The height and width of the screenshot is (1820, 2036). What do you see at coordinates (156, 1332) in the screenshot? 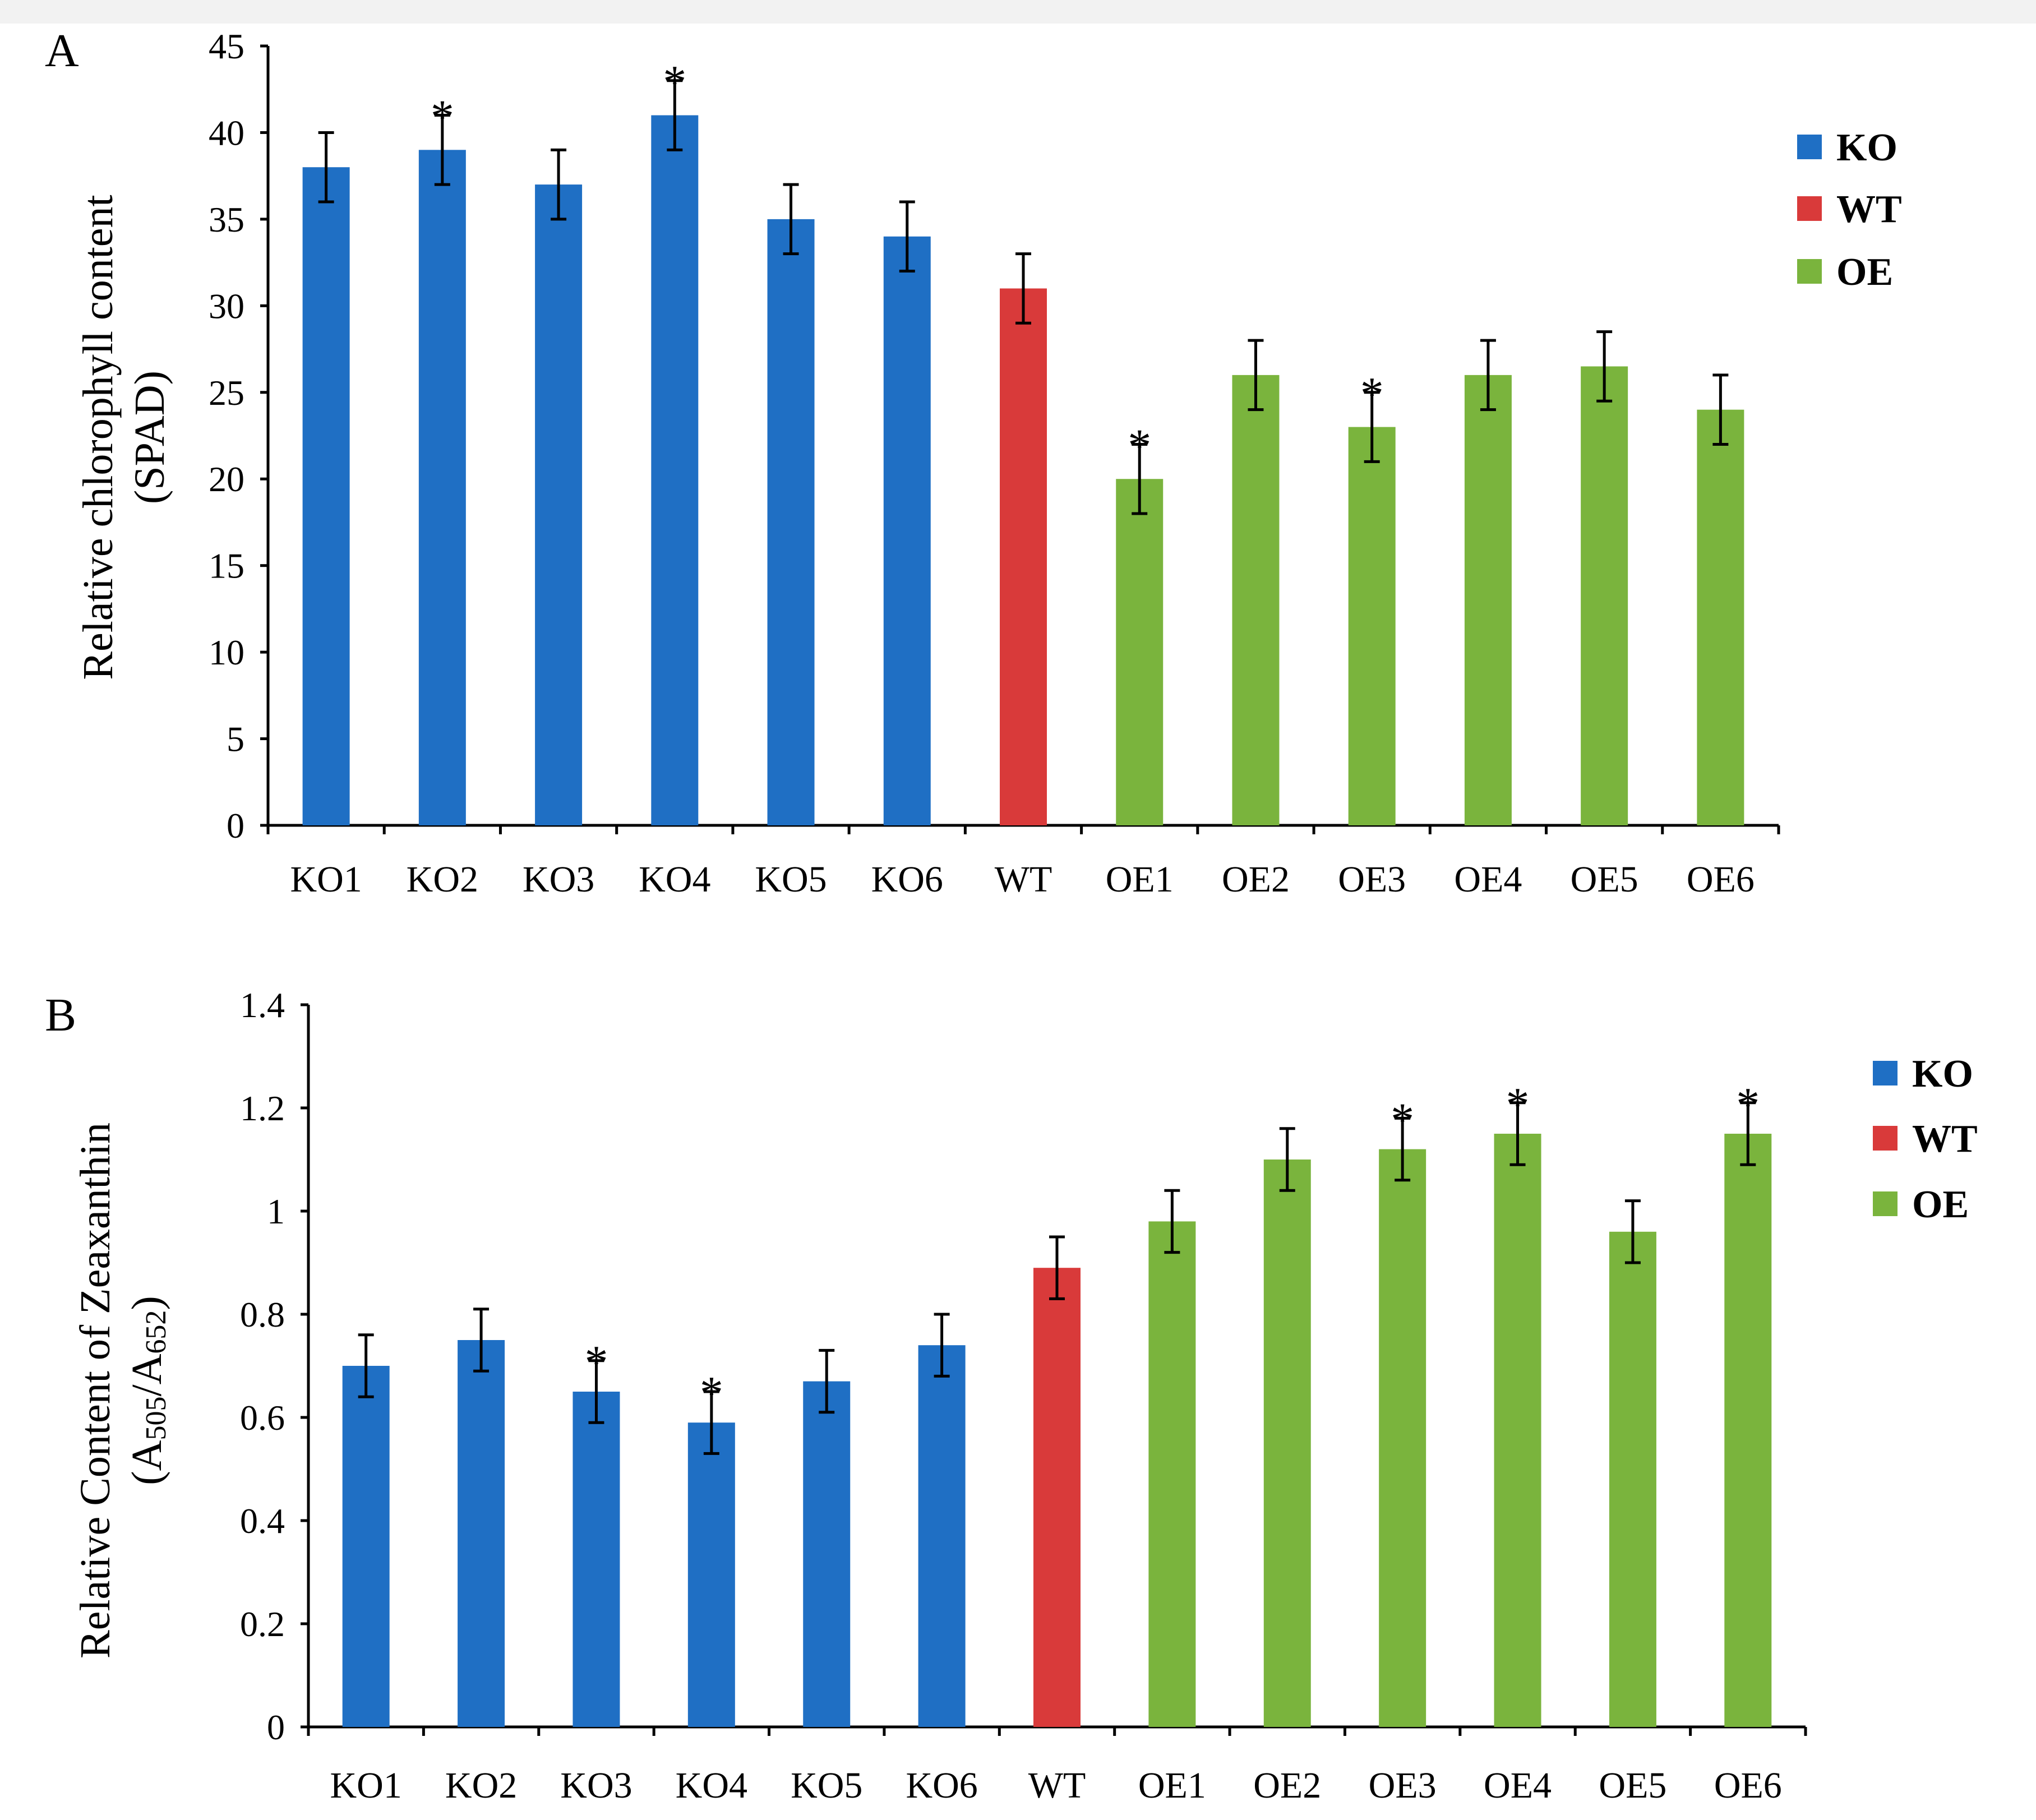
I see `ylabel-sub-652: 652` at bounding box center [156, 1332].